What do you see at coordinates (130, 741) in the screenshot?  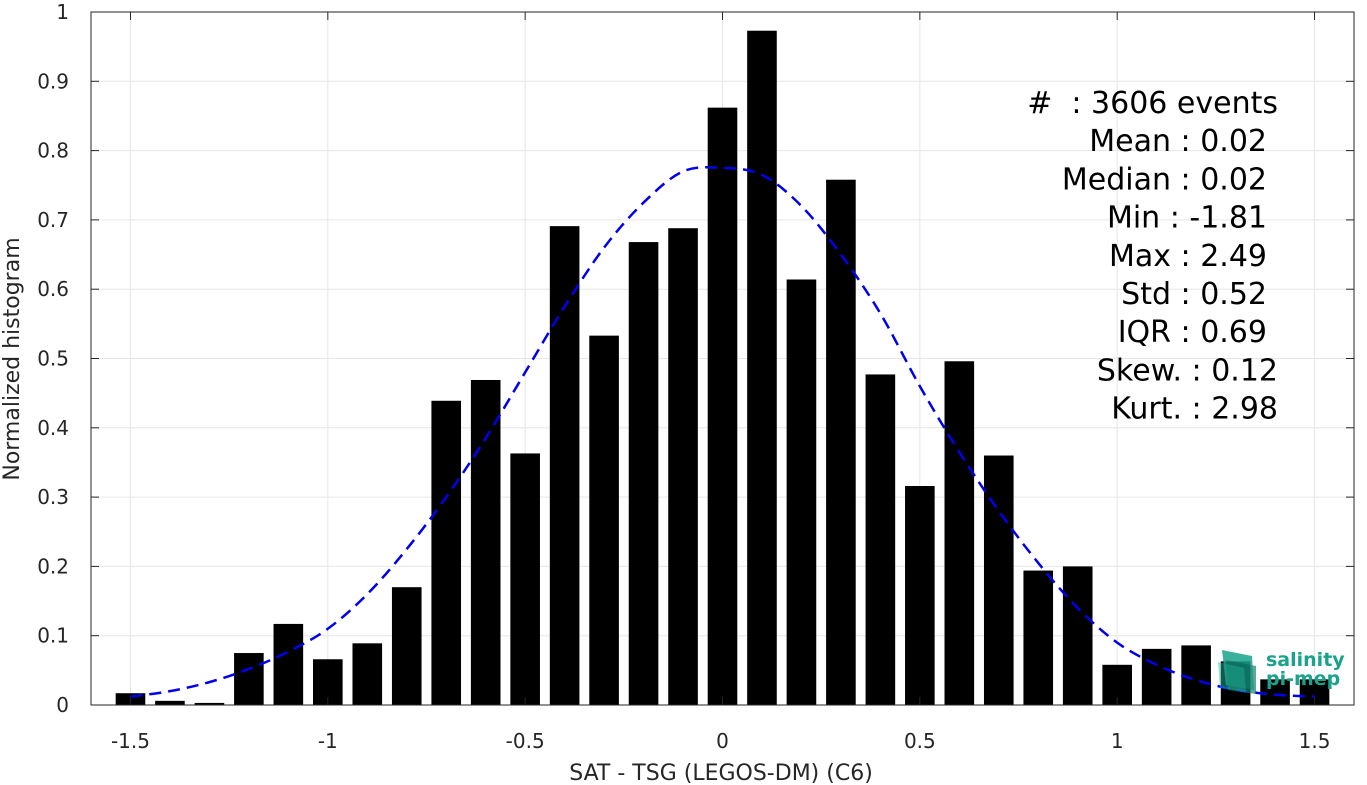 I see `x-tick-label: -1.5` at bounding box center [130, 741].